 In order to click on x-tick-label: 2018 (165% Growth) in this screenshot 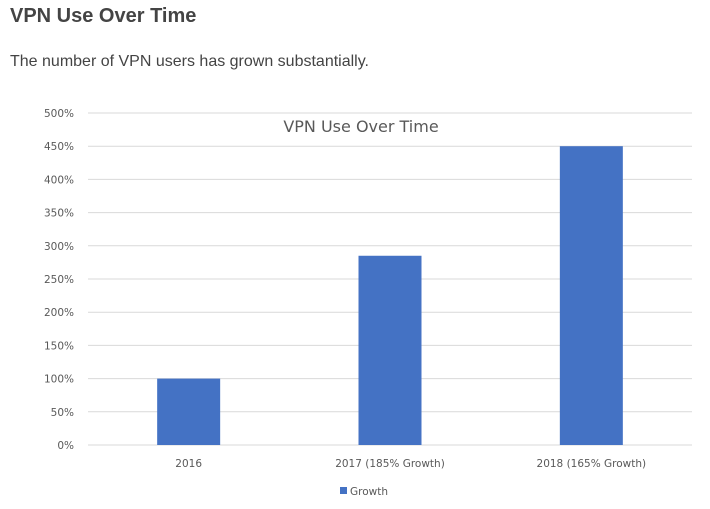, I will do `click(592, 464)`.